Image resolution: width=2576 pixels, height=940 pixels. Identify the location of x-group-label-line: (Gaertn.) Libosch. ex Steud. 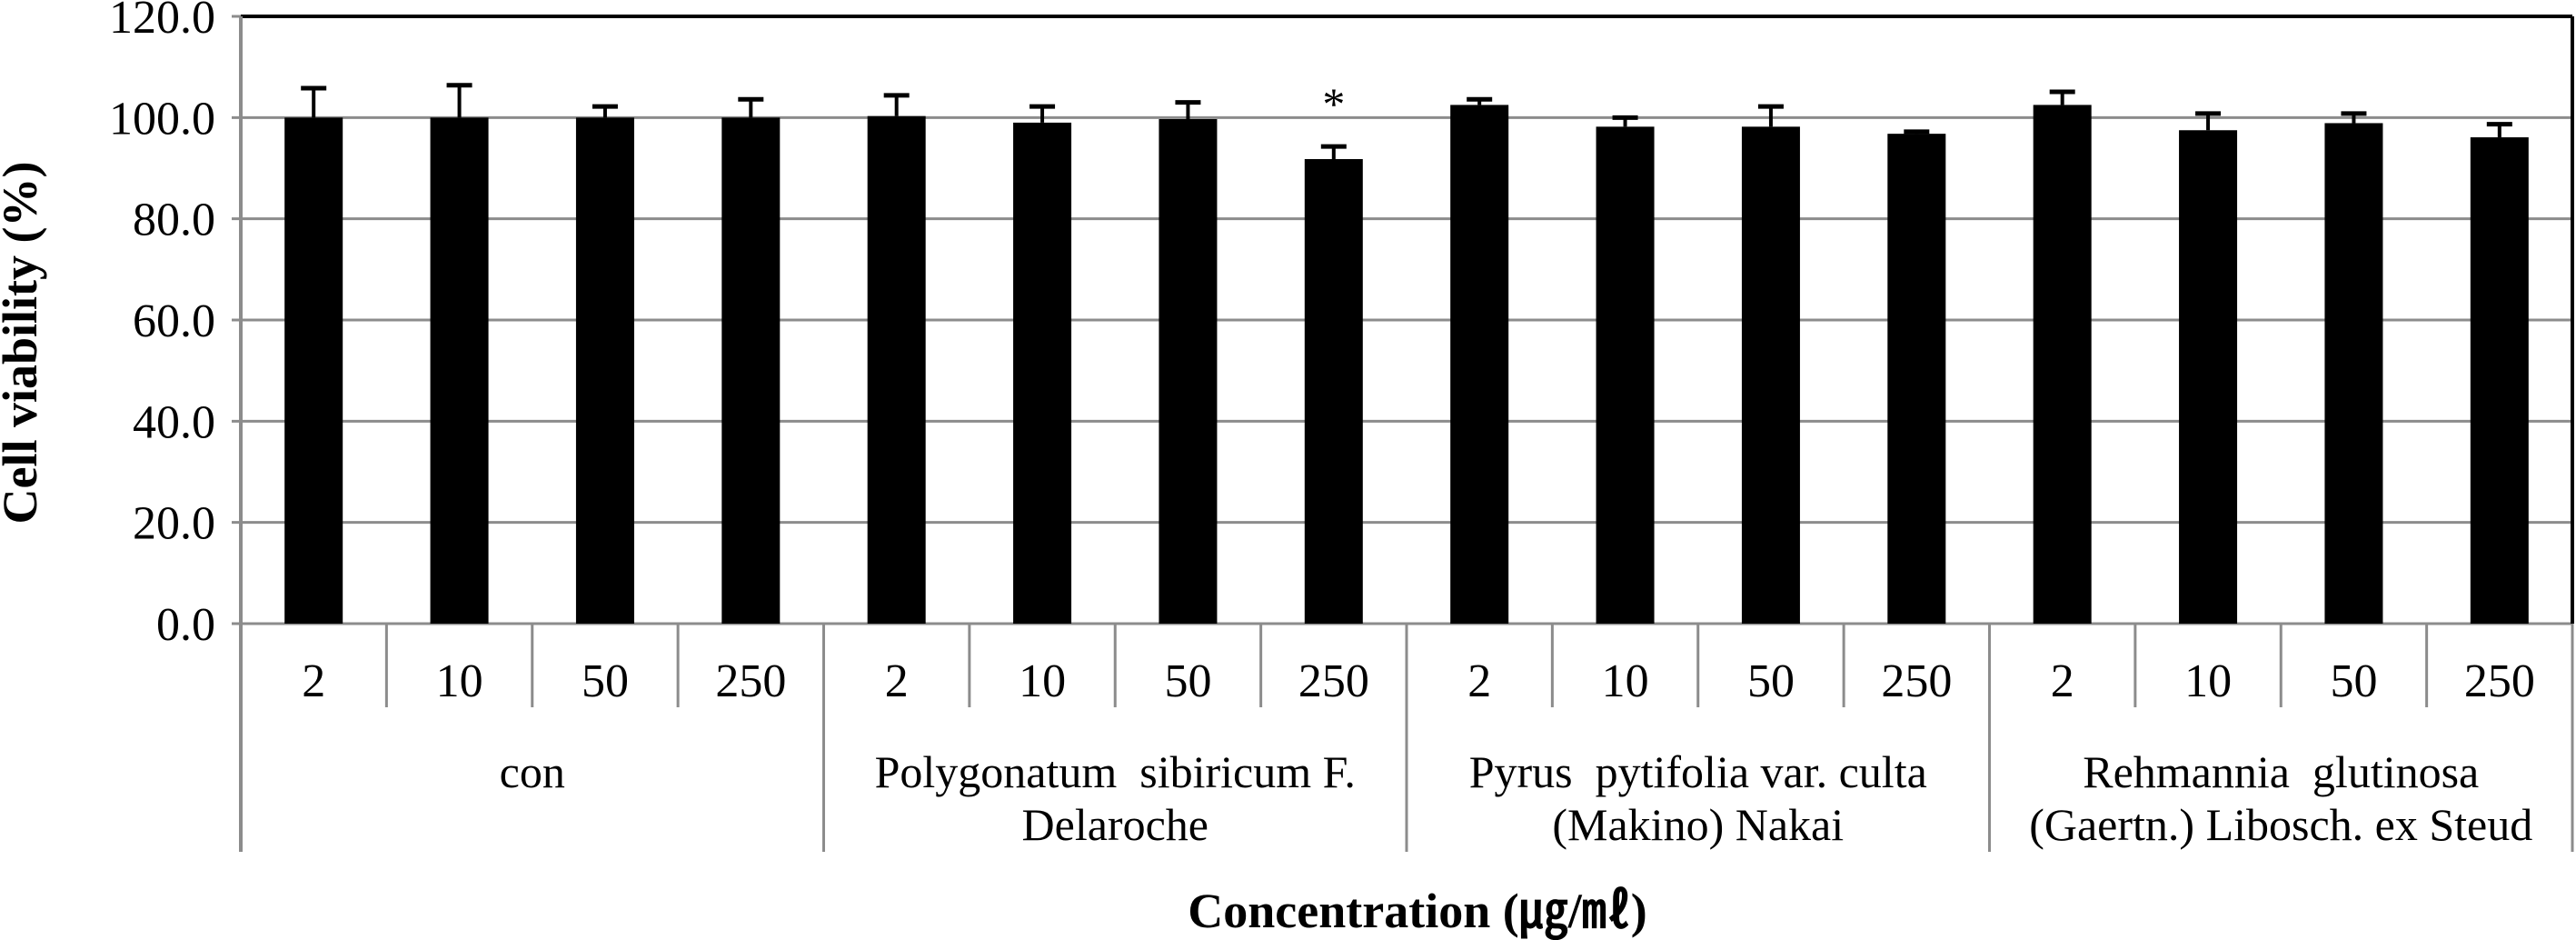
(2280, 824).